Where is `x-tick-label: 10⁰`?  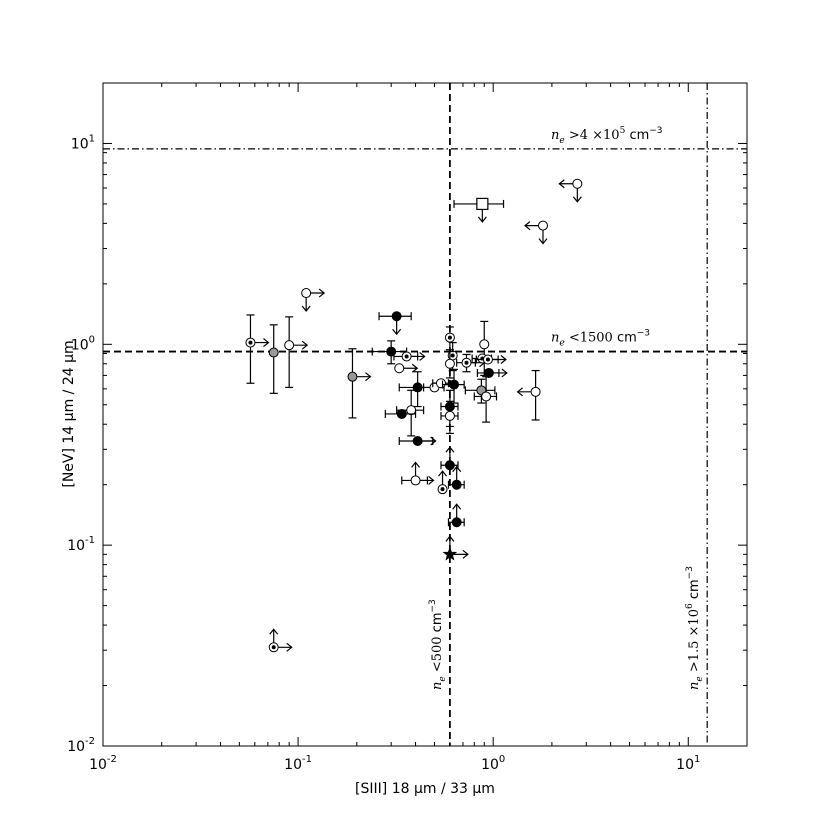
x-tick-label: 10⁰ is located at coordinates (493, 763).